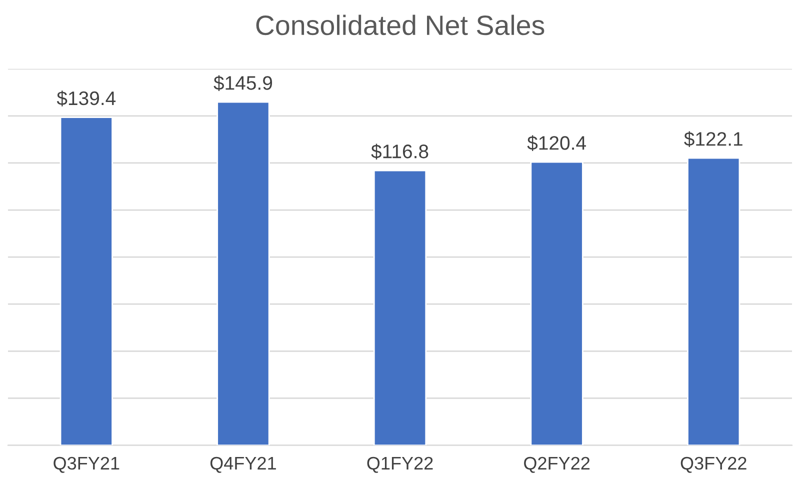 The width and height of the screenshot is (800, 492). I want to click on data-label: $116.8, so click(399, 152).